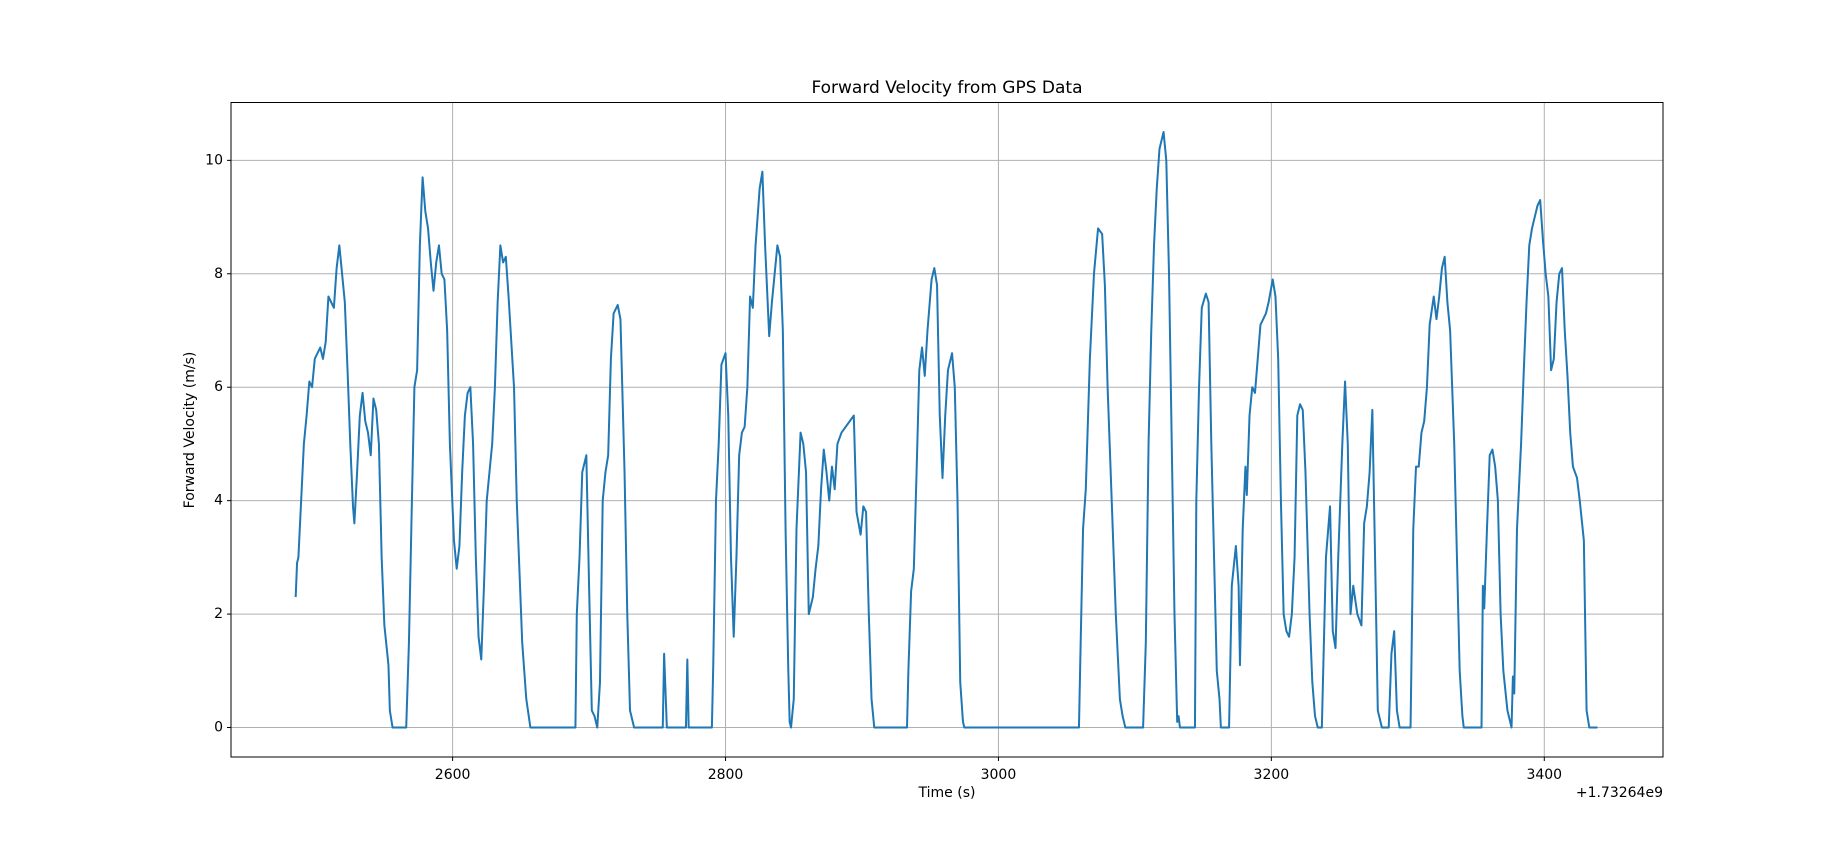 The height and width of the screenshot is (851, 1848). Describe the element at coordinates (999, 775) in the screenshot. I see `x-tick-label: 3000` at that location.